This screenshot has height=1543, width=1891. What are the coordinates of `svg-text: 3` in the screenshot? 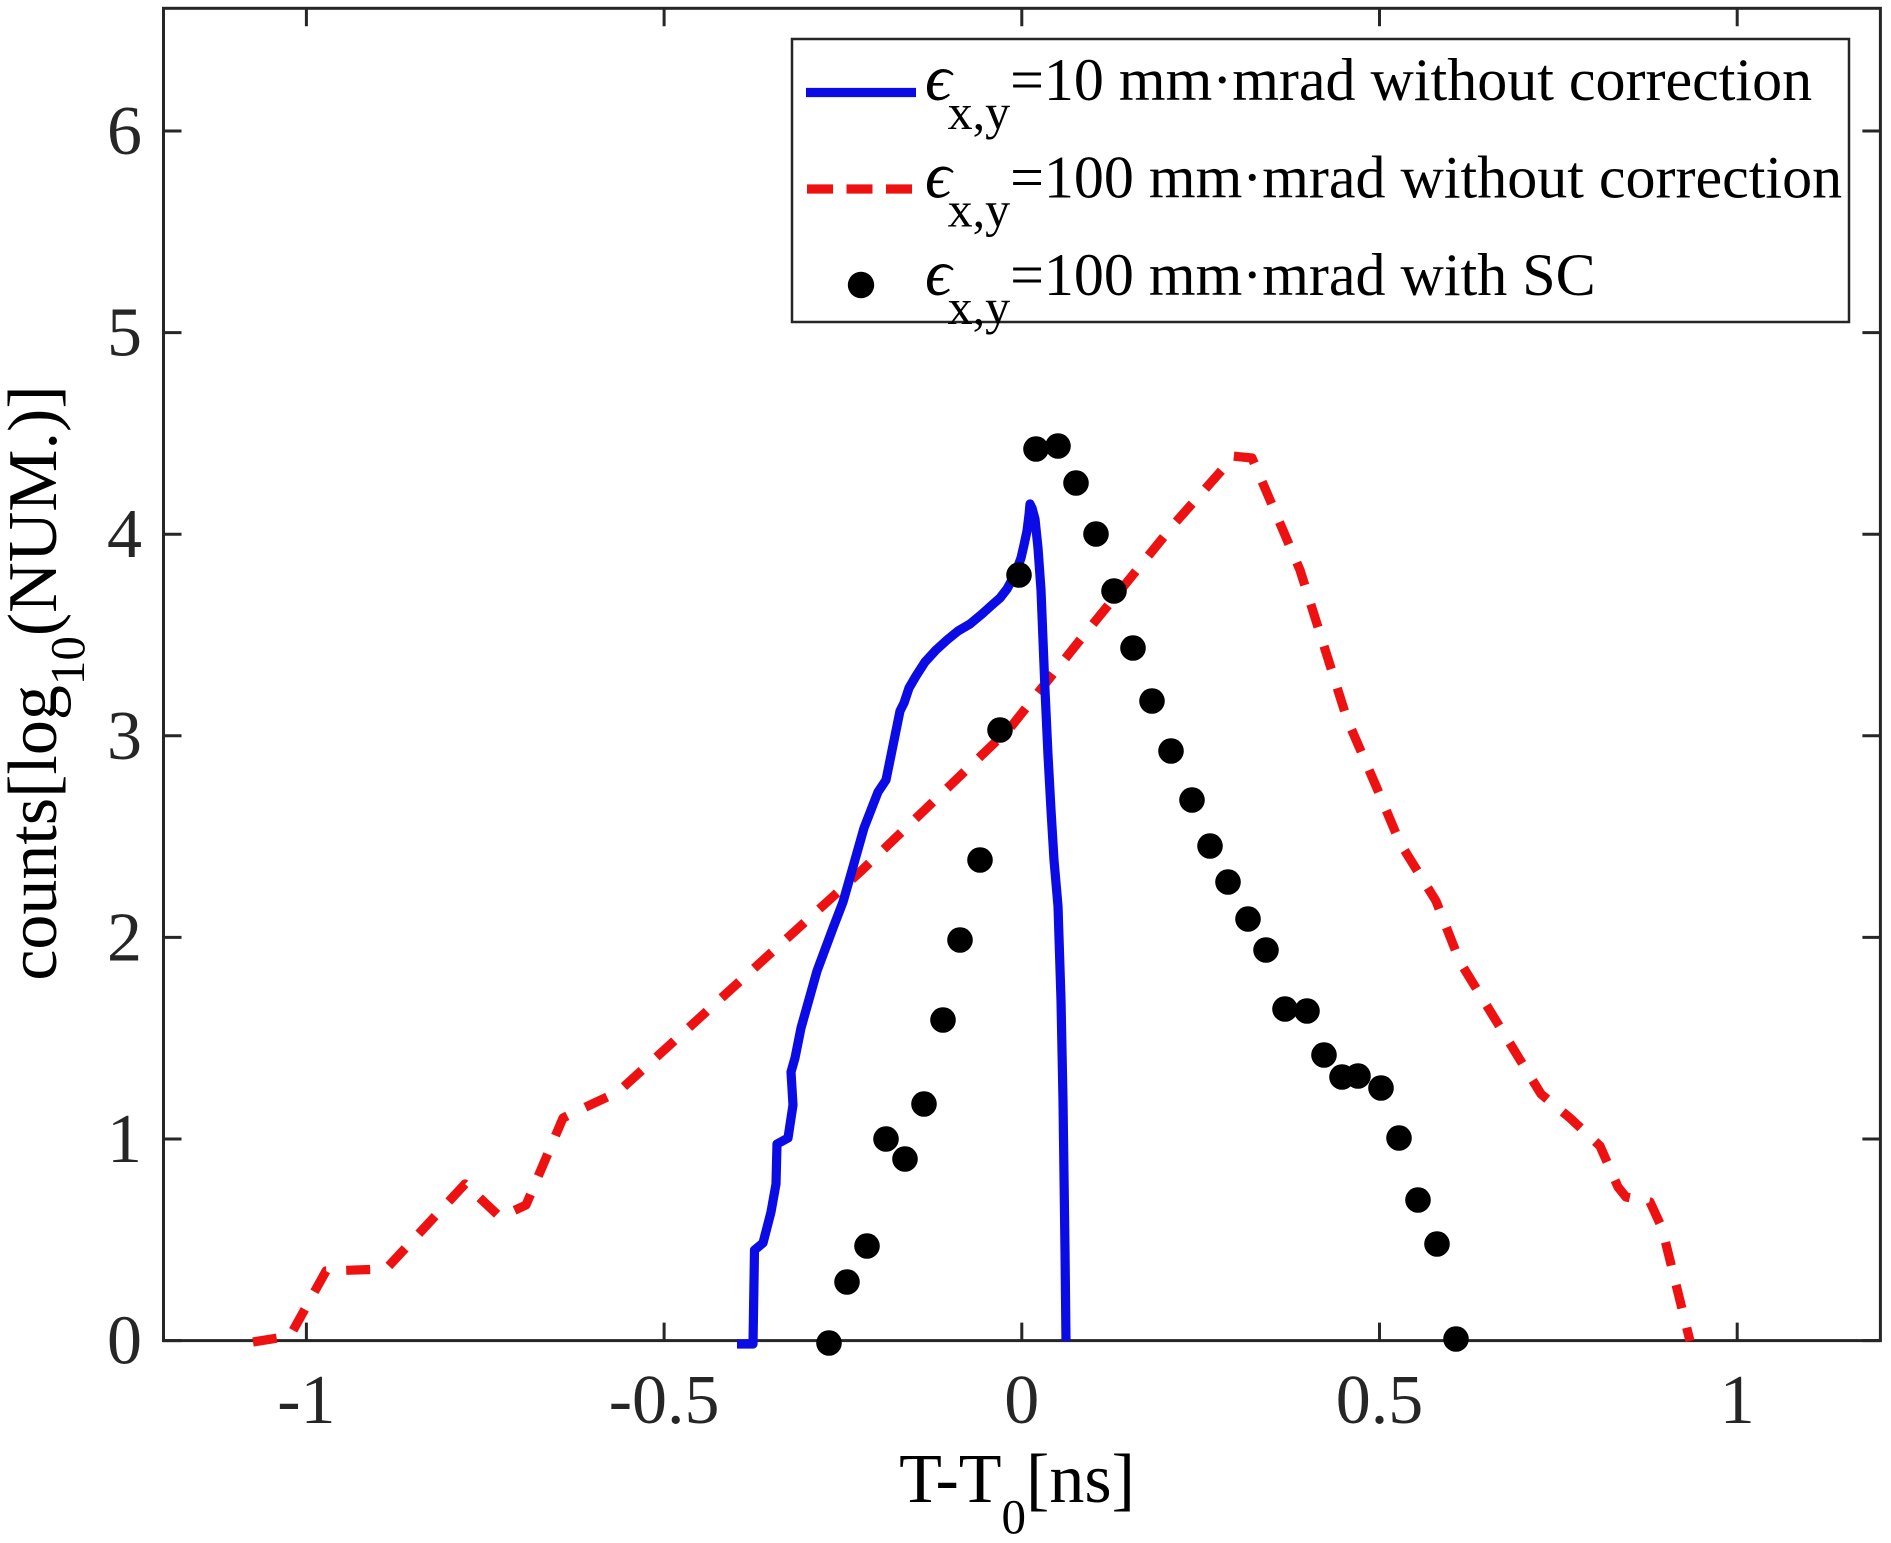 It's located at (124, 736).